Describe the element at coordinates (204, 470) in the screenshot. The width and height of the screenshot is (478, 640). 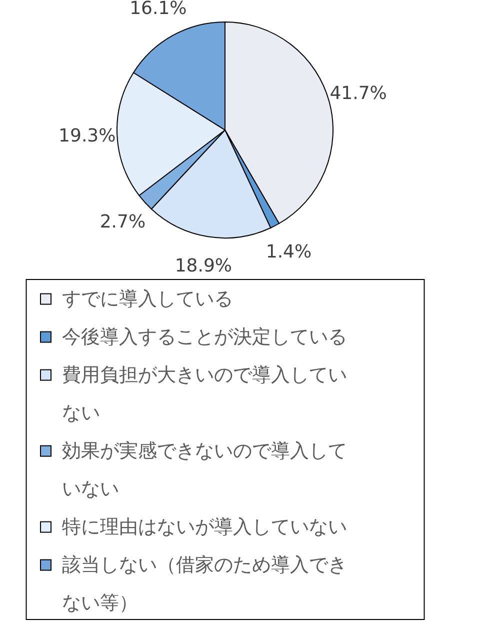
I see `legend-label: 効果が実感できないので導入していない` at that location.